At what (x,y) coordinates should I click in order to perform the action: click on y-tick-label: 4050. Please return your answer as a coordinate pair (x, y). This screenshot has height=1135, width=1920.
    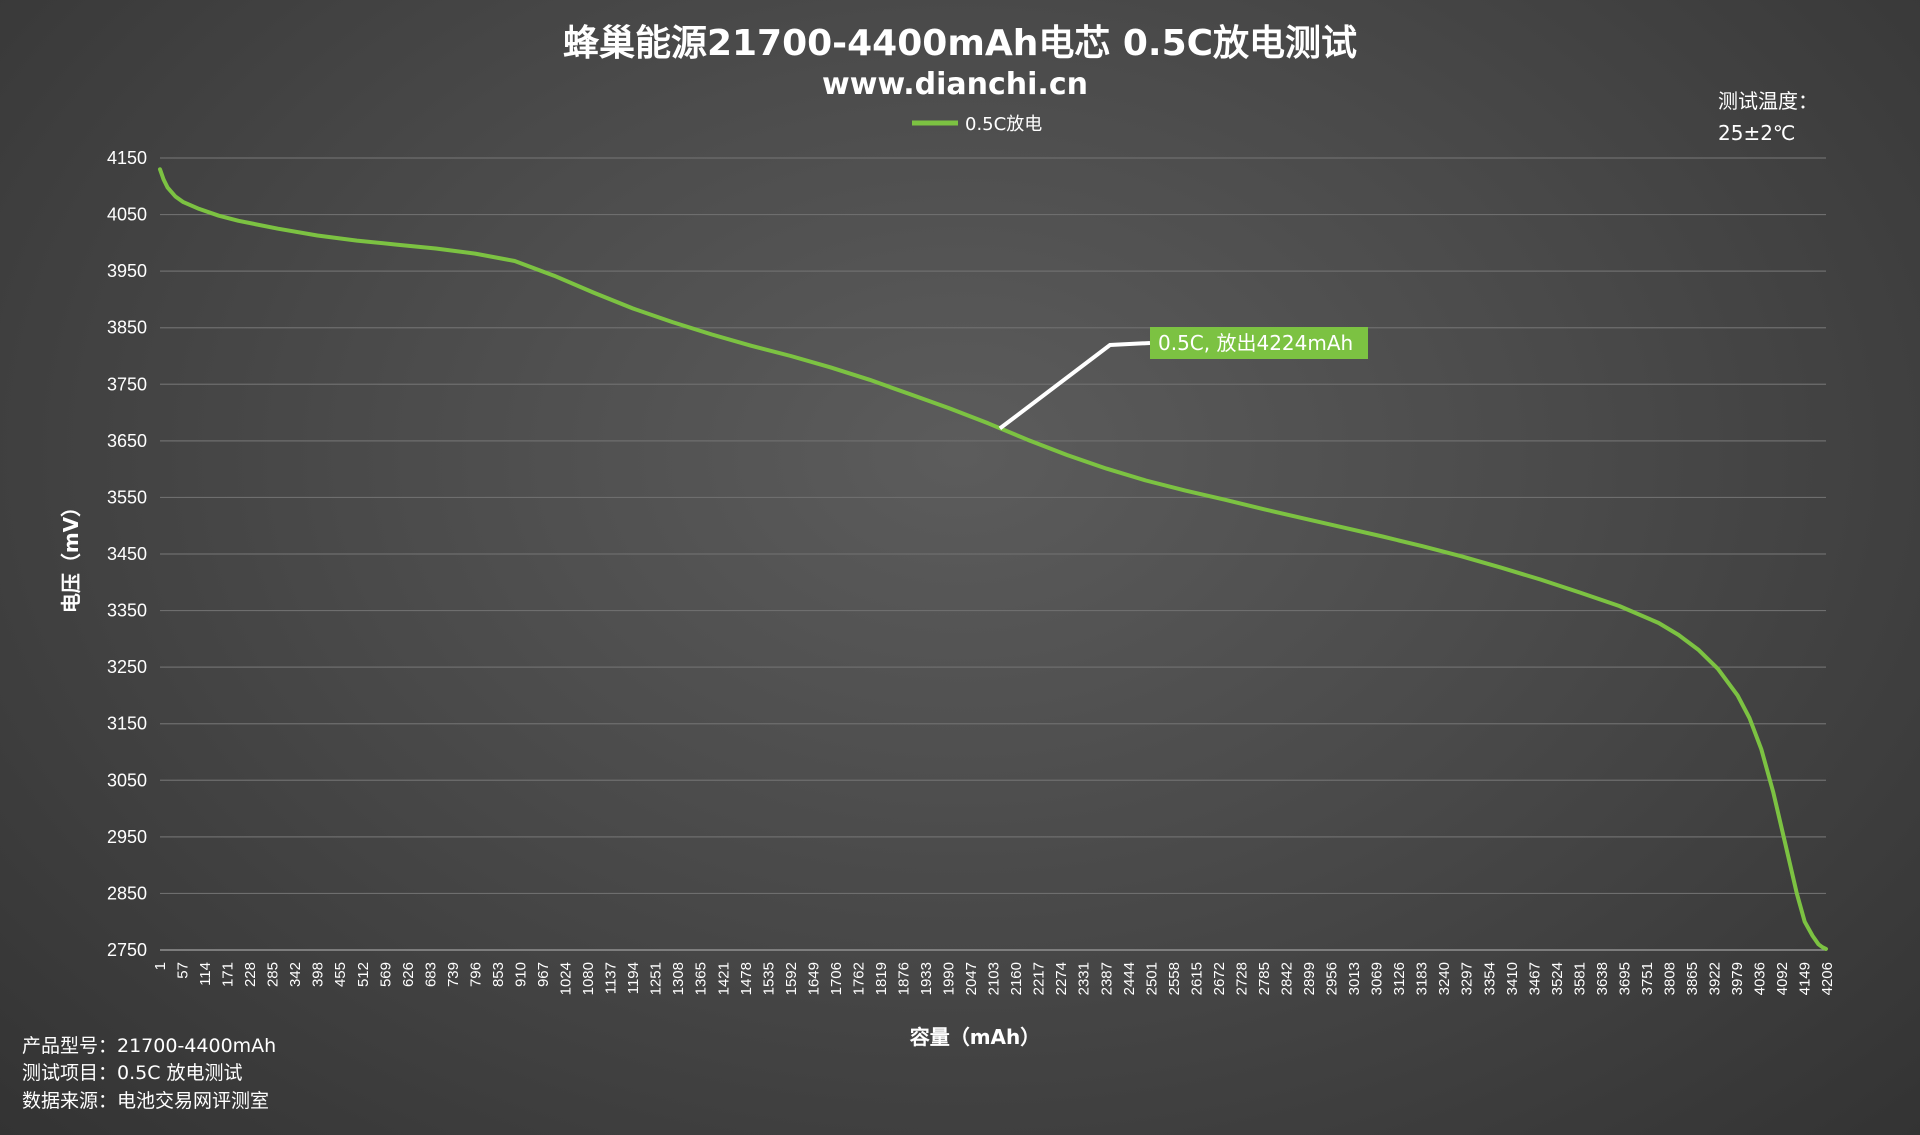
    Looking at the image, I should click on (127, 215).